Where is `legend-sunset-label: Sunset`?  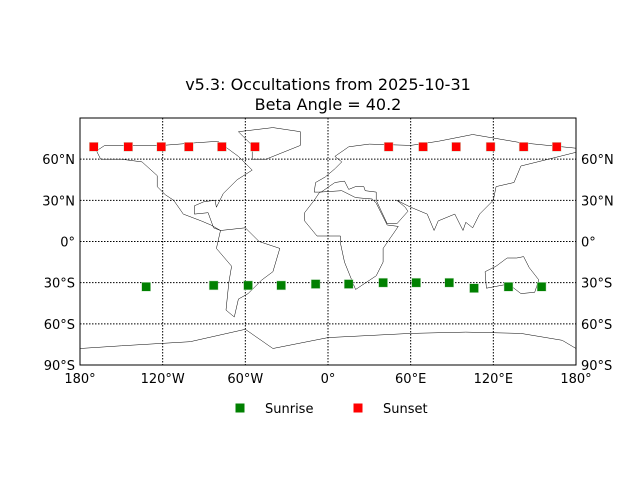
legend-sunset-label: Sunset is located at coordinates (405, 409).